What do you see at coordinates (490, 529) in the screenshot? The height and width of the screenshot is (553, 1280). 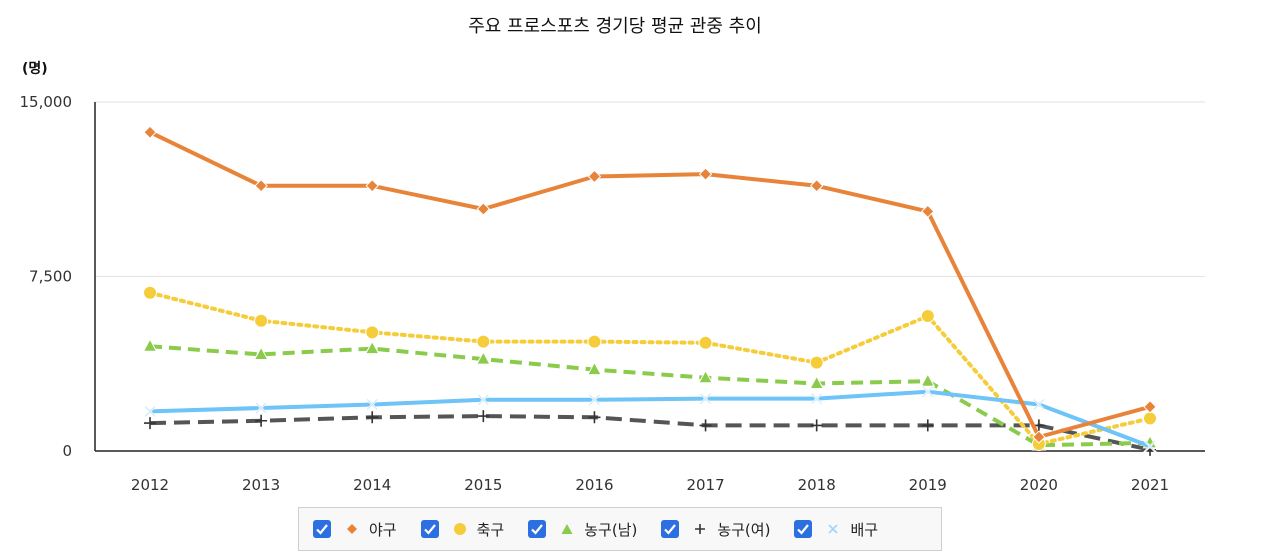 I see `legend-label: 축구` at bounding box center [490, 529].